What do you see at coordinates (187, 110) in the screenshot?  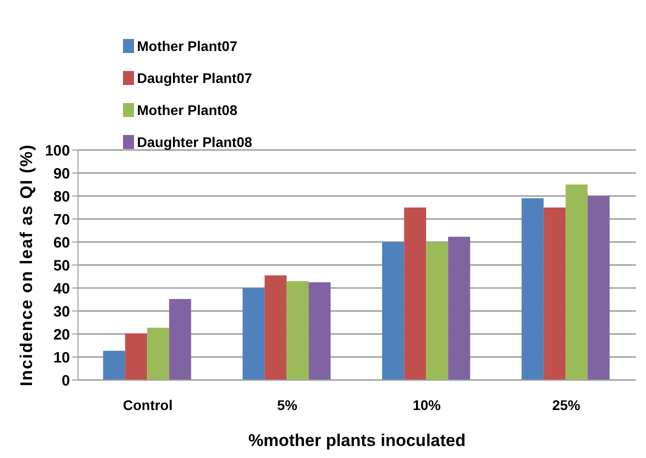 I see `legend-label: Mother Plant08` at bounding box center [187, 110].